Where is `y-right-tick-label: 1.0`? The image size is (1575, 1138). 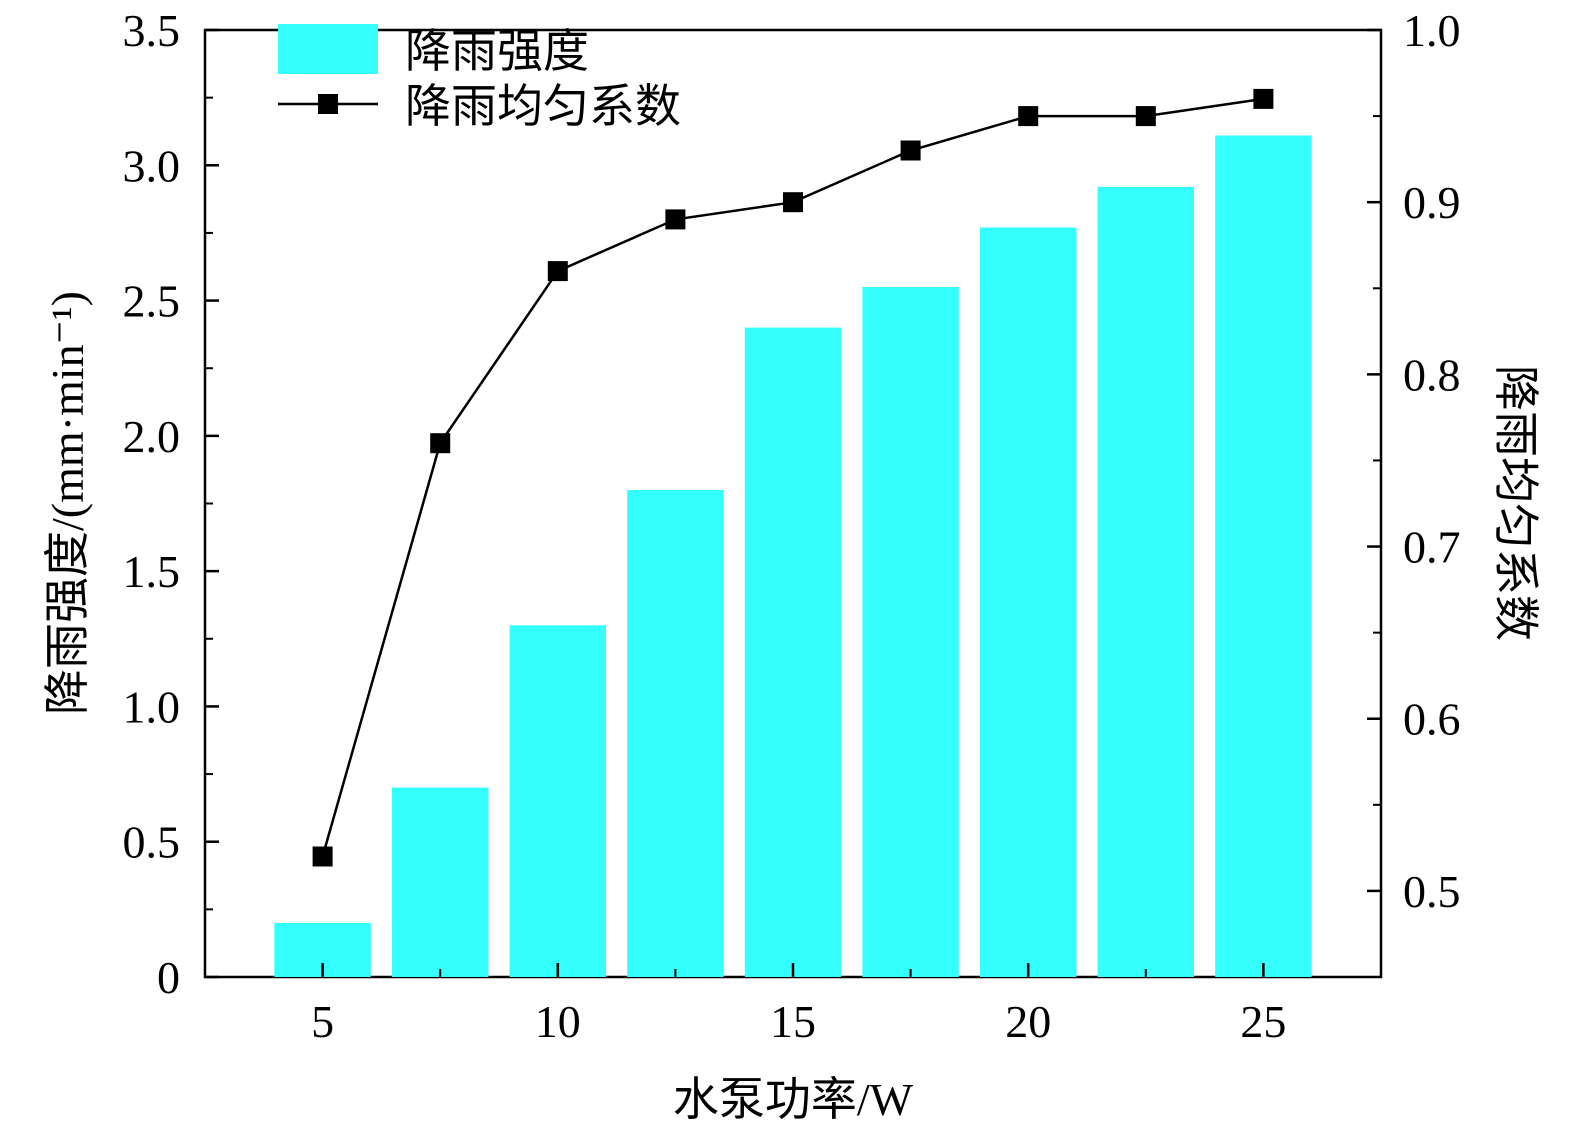
y-right-tick-label: 1.0 is located at coordinates (1432, 30).